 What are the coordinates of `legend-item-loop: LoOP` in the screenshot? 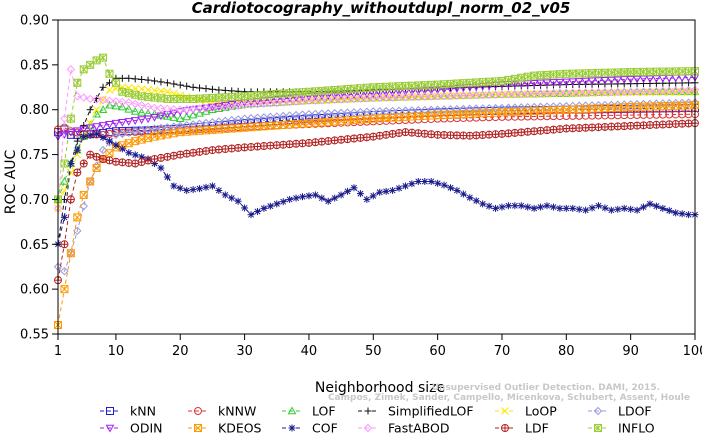 It's located at (526, 411).